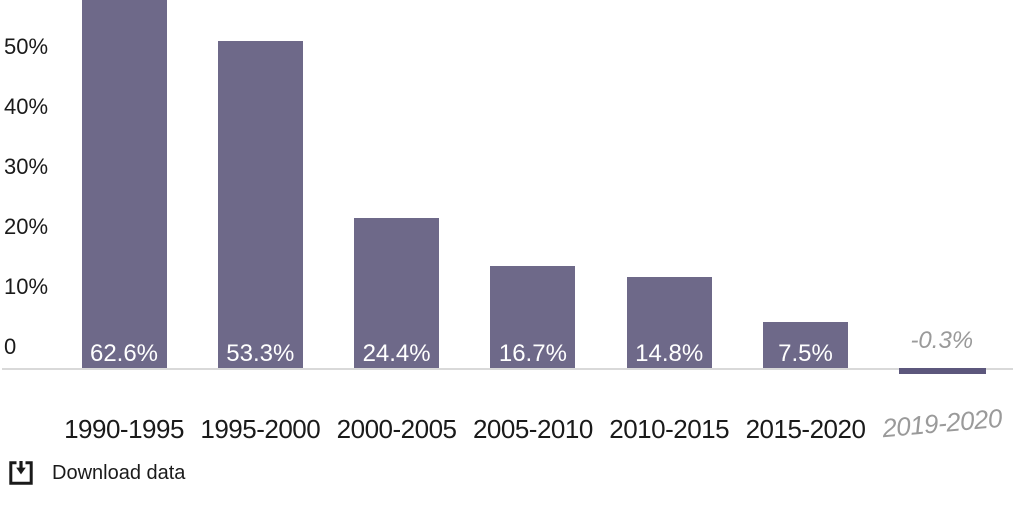 The height and width of the screenshot is (512, 1024). Describe the element at coordinates (942, 340) in the screenshot. I see `bar-value-label: -0.3%` at that location.